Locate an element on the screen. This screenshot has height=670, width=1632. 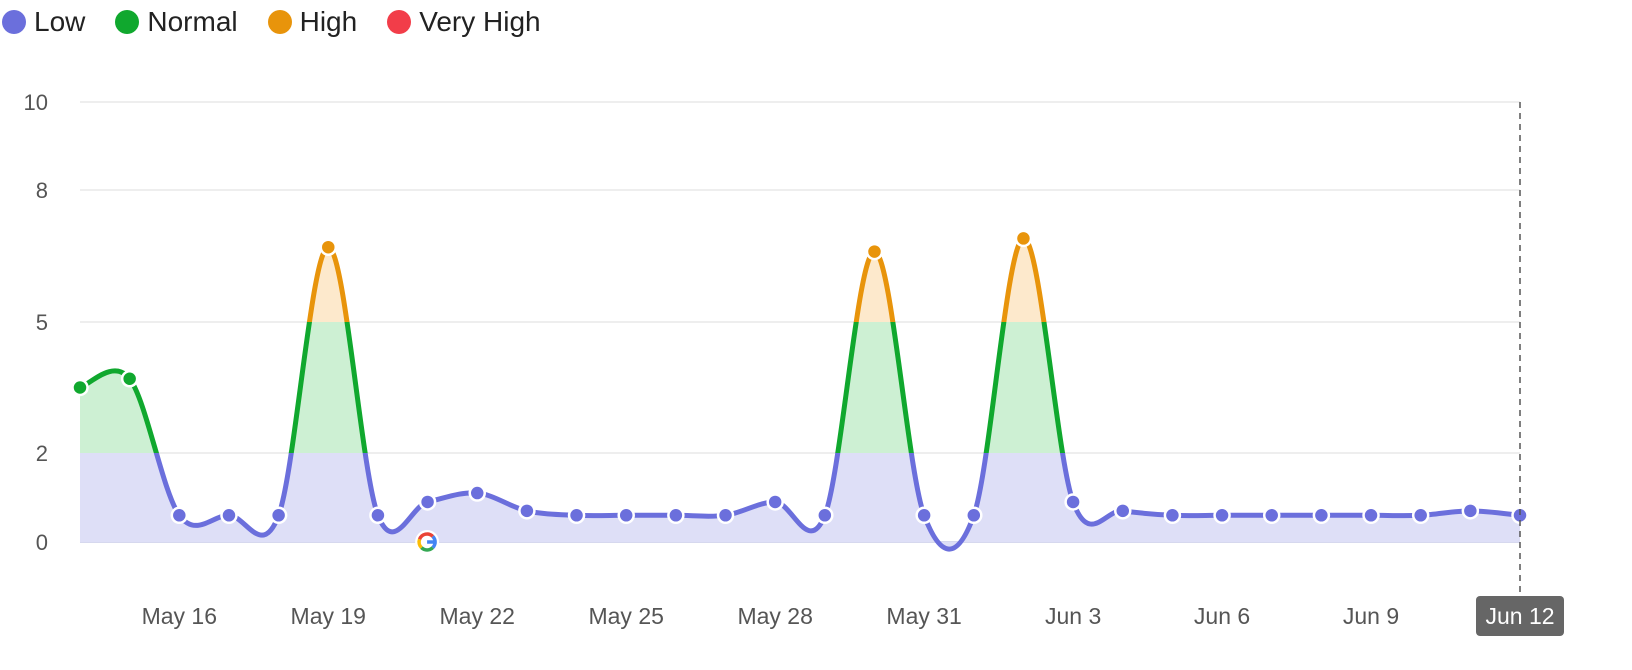
x-tick-label: May 28 is located at coordinates (774, 616).